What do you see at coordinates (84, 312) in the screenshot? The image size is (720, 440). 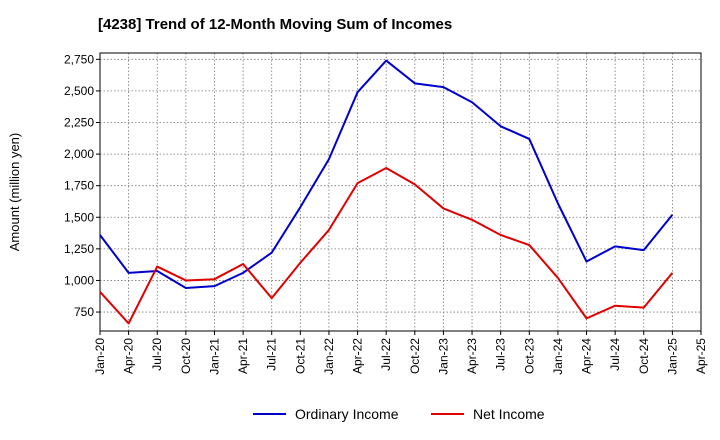 I see `y-tick-label: 750` at bounding box center [84, 312].